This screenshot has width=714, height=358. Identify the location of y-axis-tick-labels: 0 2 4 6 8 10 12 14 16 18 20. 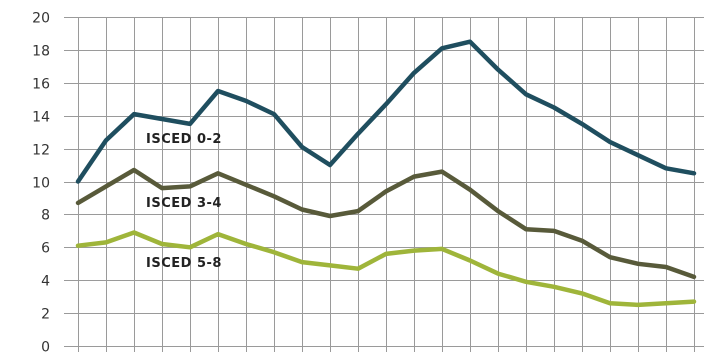
(41, 183).